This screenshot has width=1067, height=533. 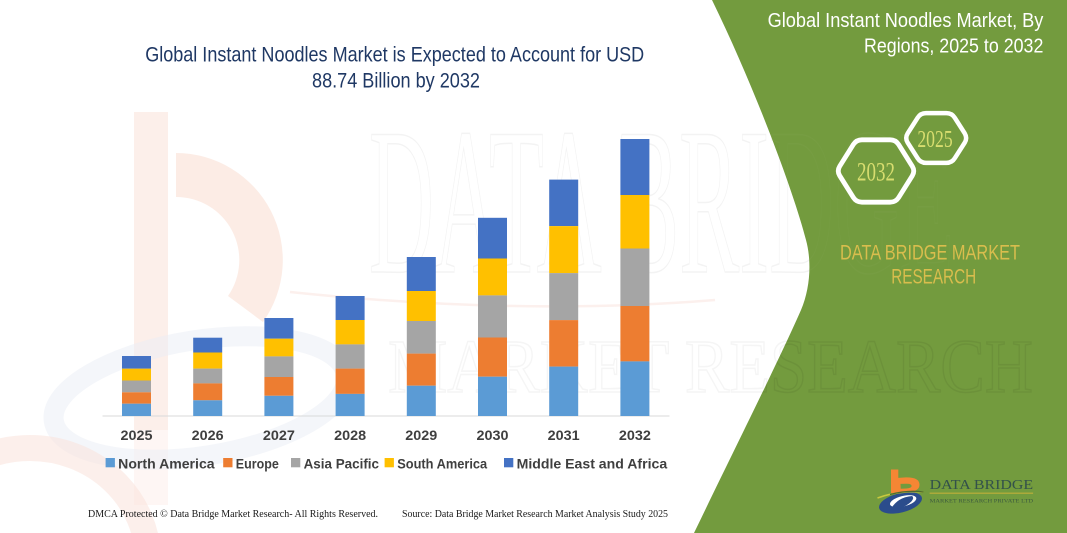 I want to click on svg-text: DATA BRIDGE, so click(x=982, y=485).